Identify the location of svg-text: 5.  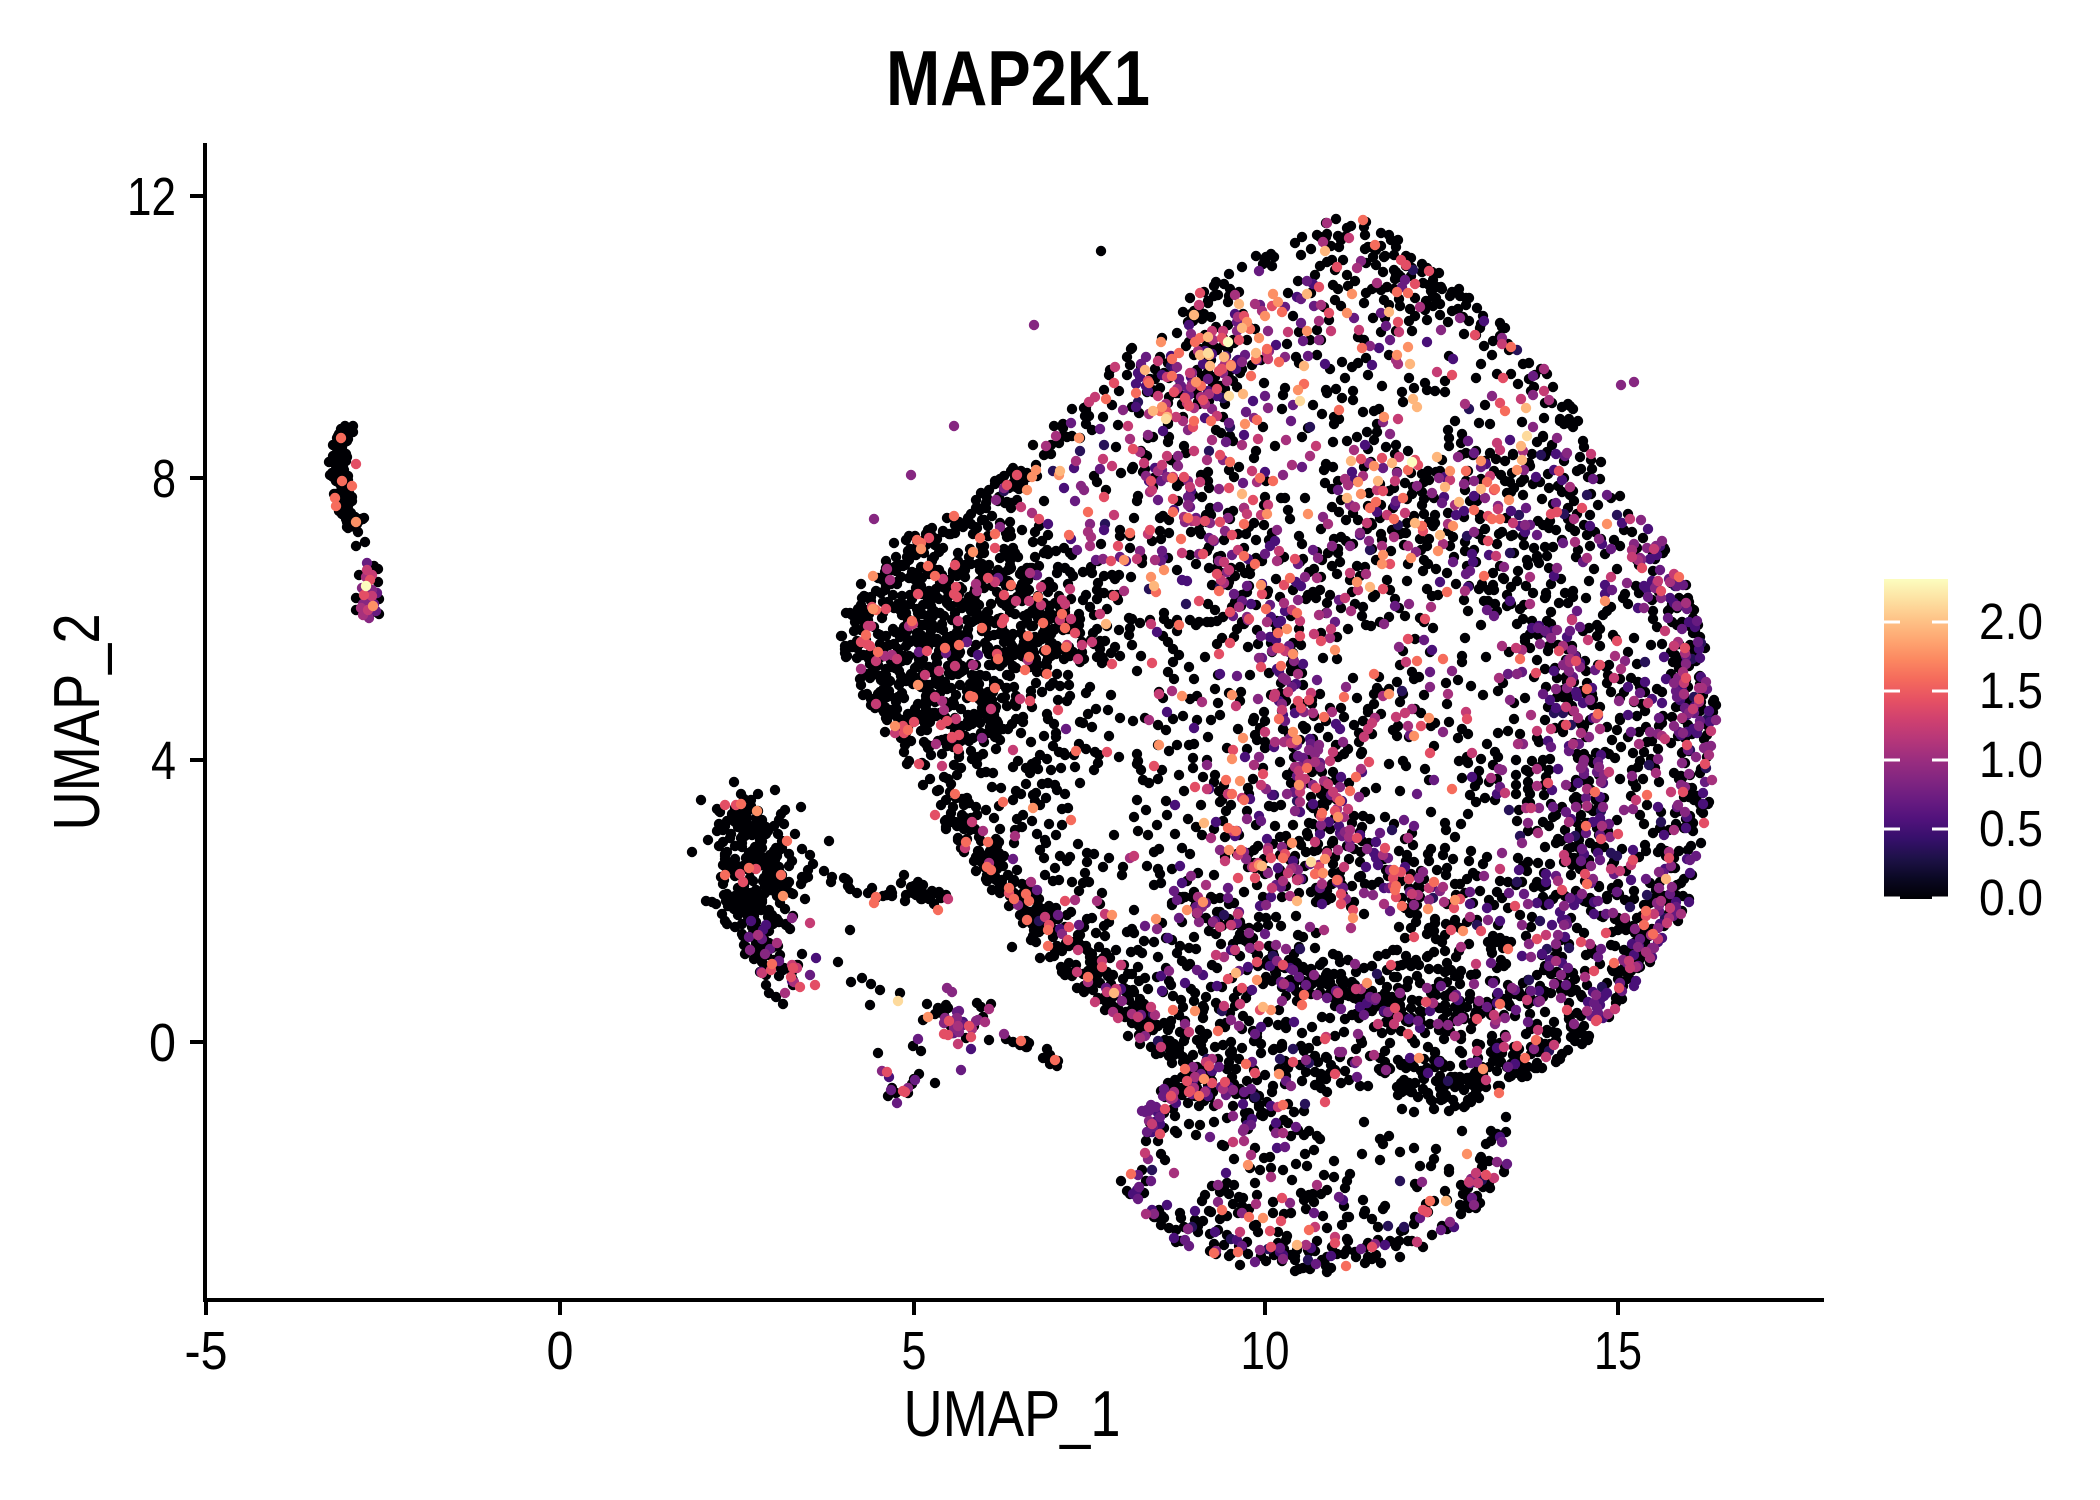
(914, 1351).